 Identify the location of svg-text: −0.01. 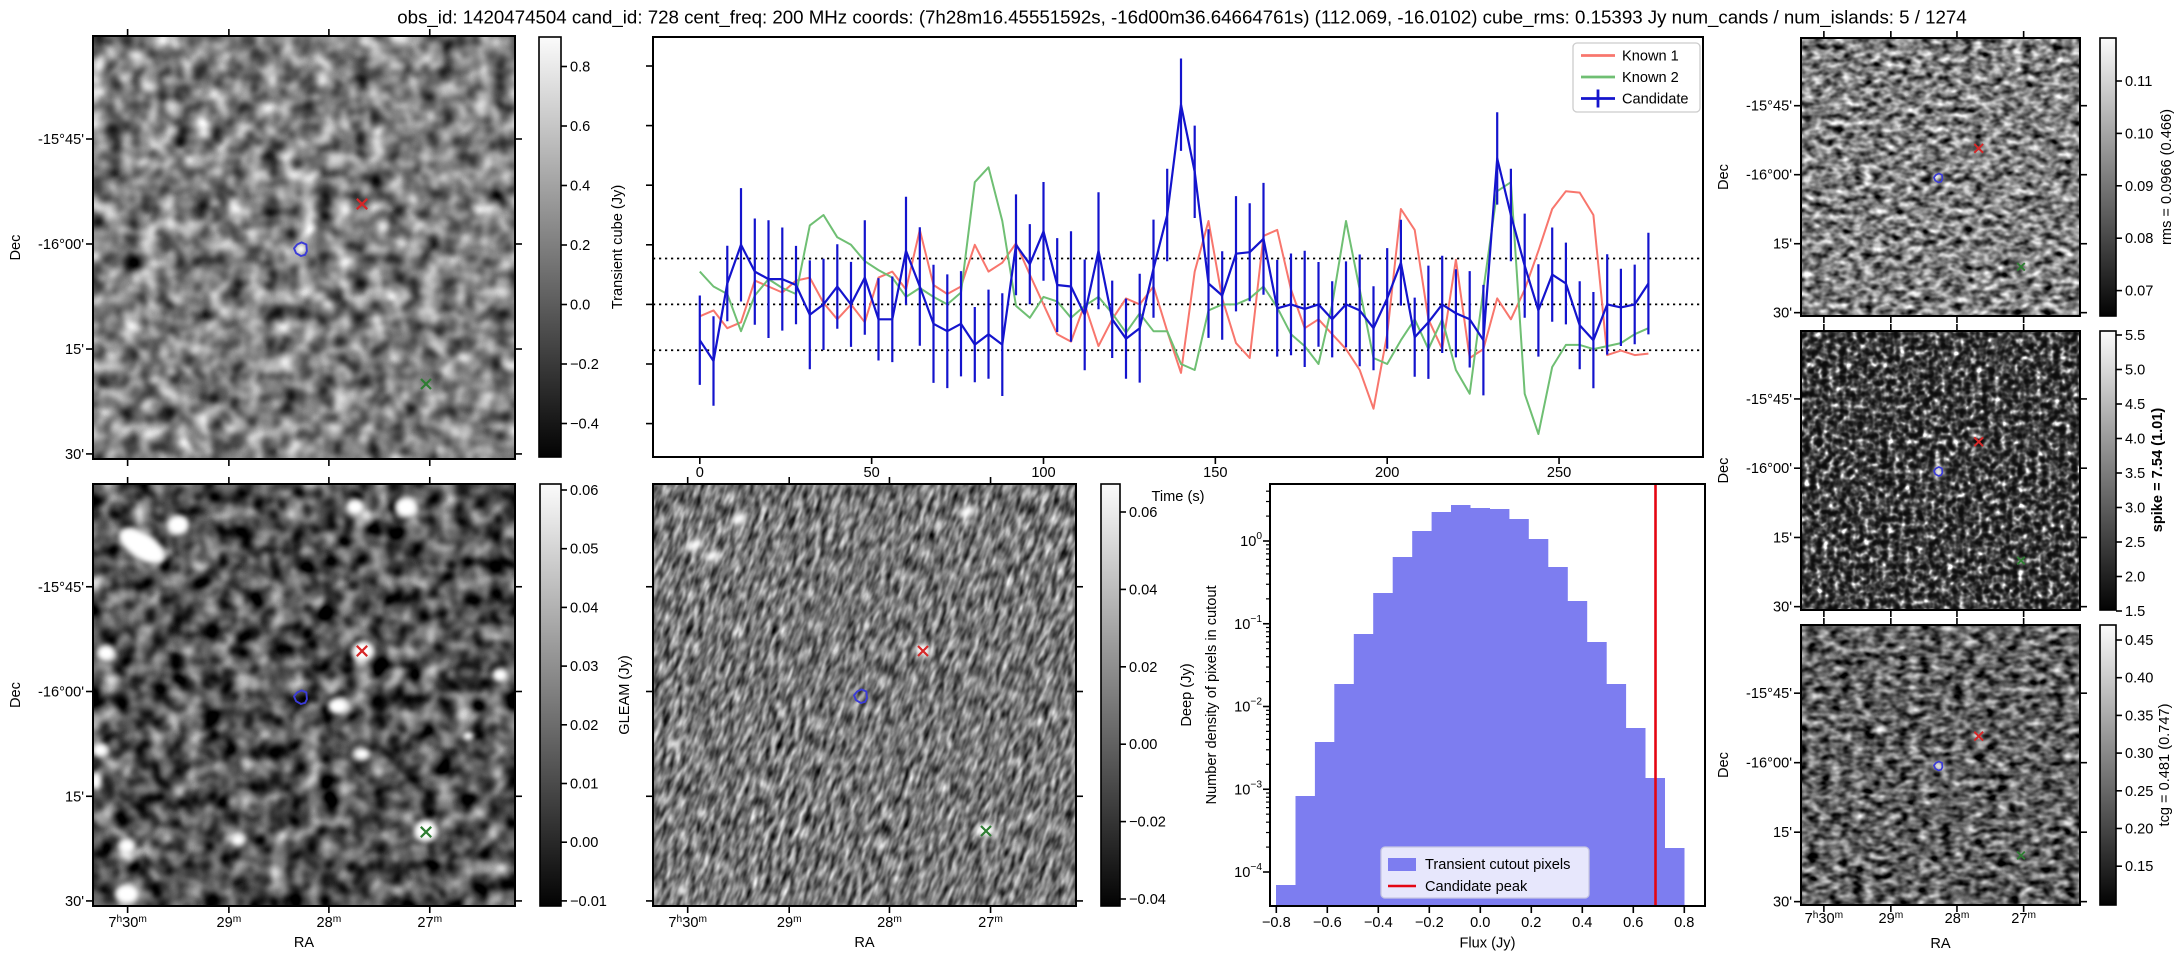
(588, 902).